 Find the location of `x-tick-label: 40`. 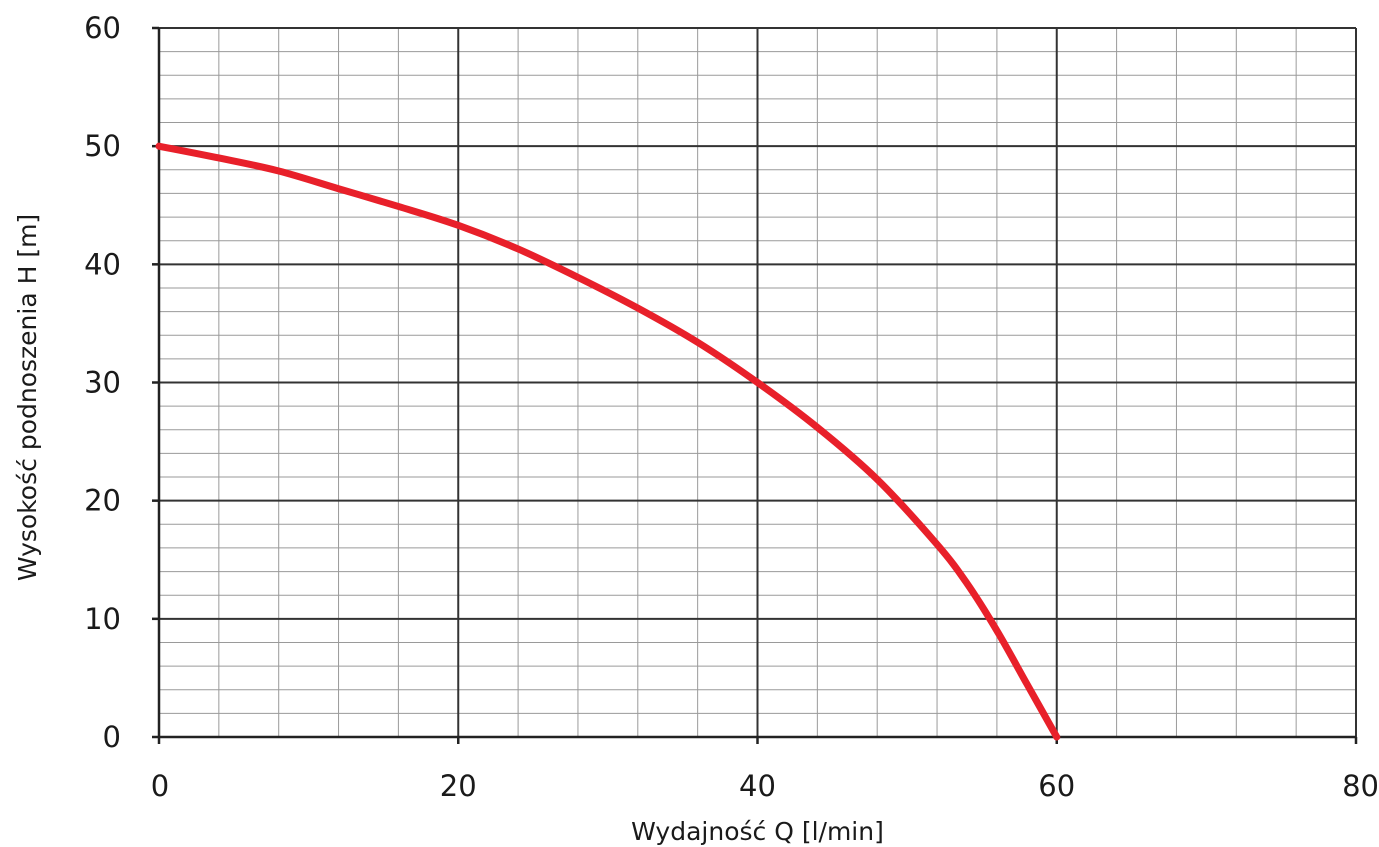

x-tick-label: 40 is located at coordinates (757, 786).